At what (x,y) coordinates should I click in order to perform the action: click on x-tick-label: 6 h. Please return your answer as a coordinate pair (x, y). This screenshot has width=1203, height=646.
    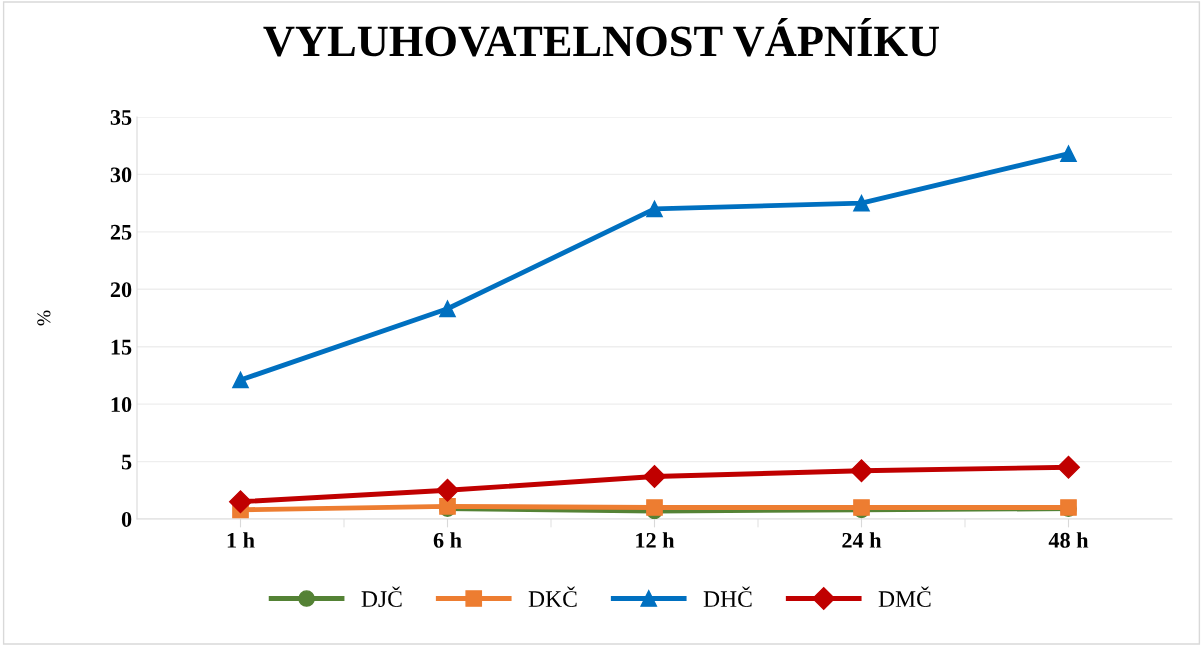
    Looking at the image, I should click on (447, 540).